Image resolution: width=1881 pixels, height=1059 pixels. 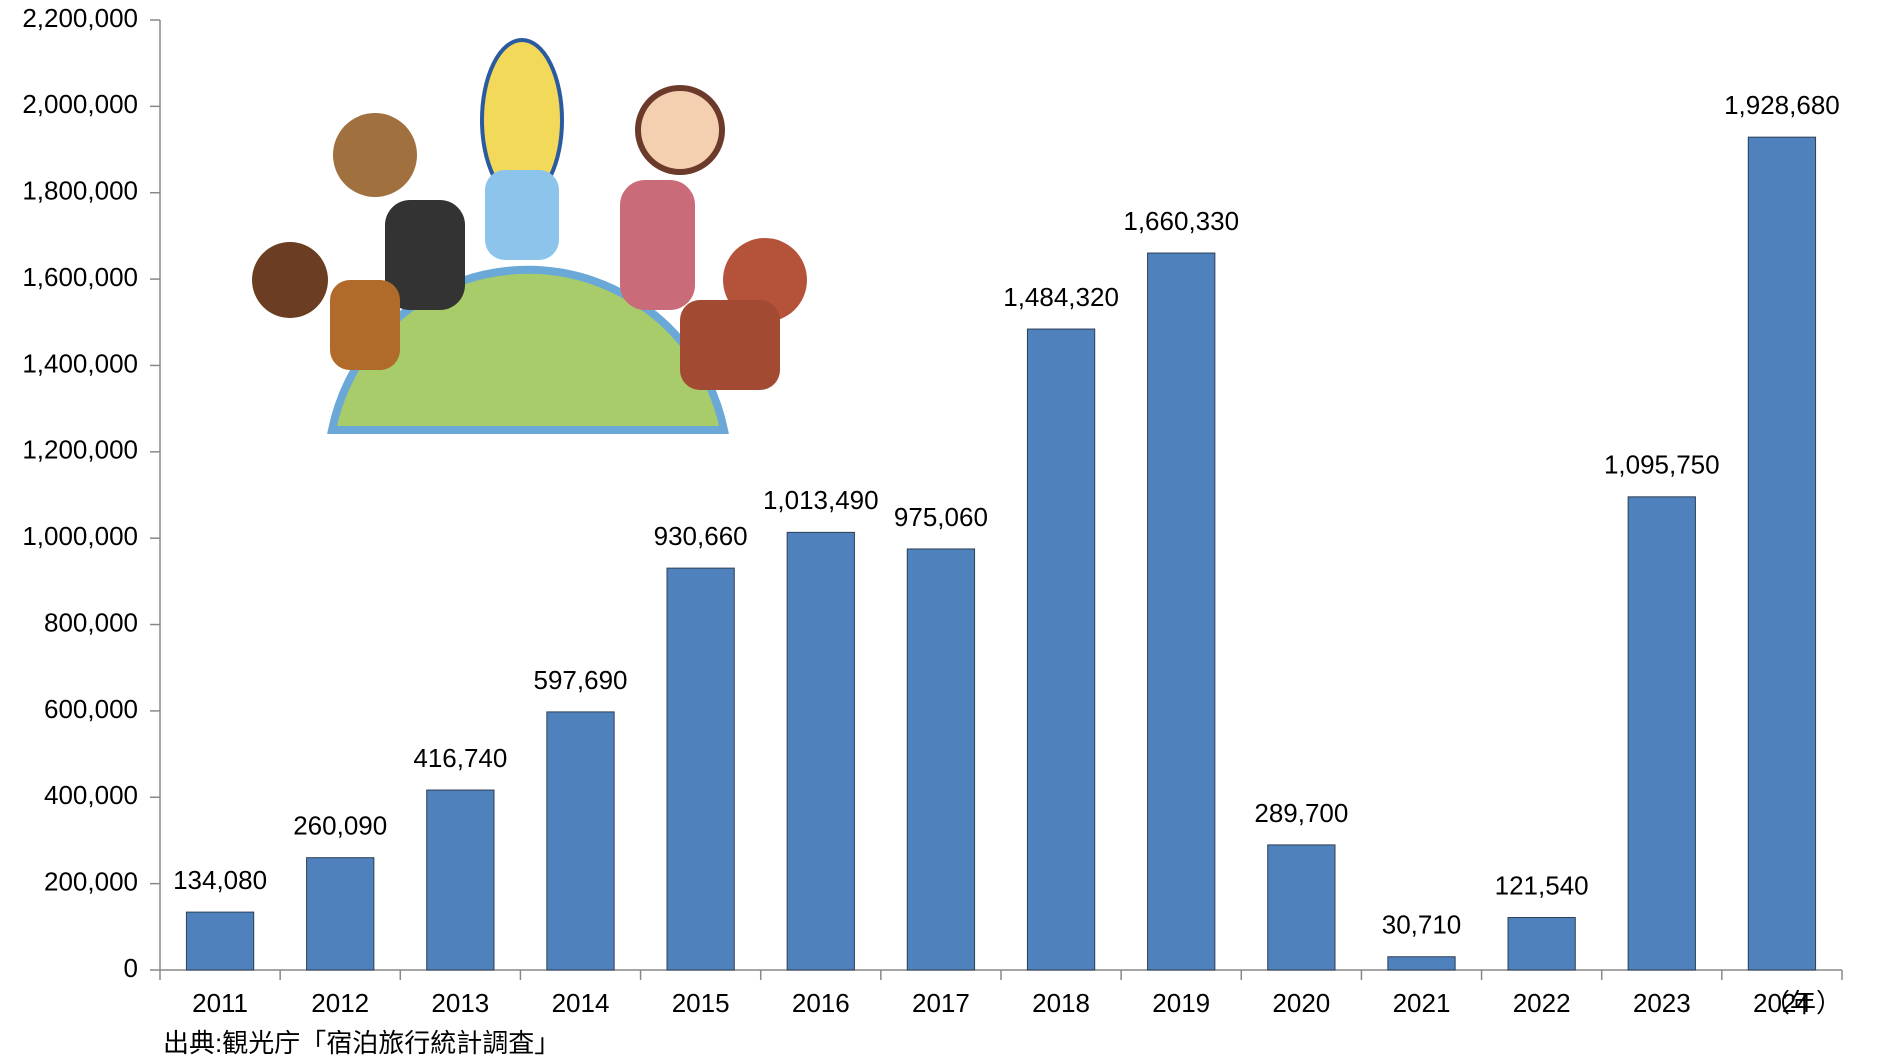 I want to click on data-label: 289,700, so click(x=1301, y=813).